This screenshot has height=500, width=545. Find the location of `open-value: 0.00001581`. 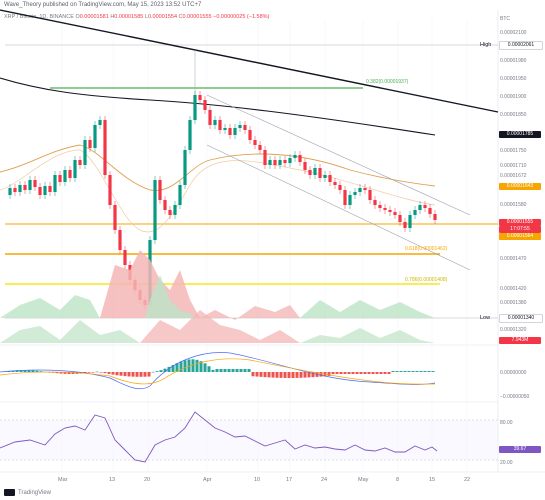

open-value: 0.00001581 is located at coordinates (94, 17).